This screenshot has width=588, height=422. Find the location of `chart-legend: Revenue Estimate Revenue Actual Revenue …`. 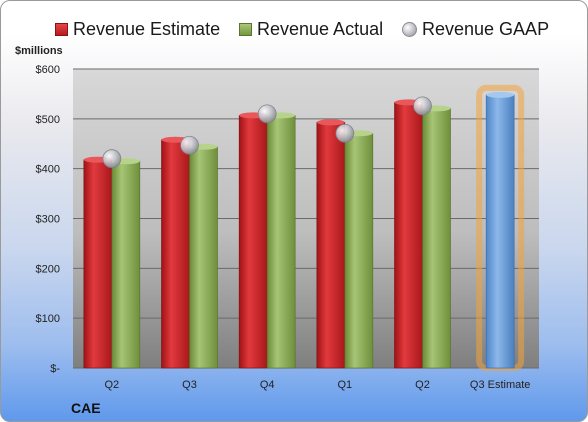

chart-legend: Revenue Estimate Revenue Actual Revenue … is located at coordinates (294, 29).